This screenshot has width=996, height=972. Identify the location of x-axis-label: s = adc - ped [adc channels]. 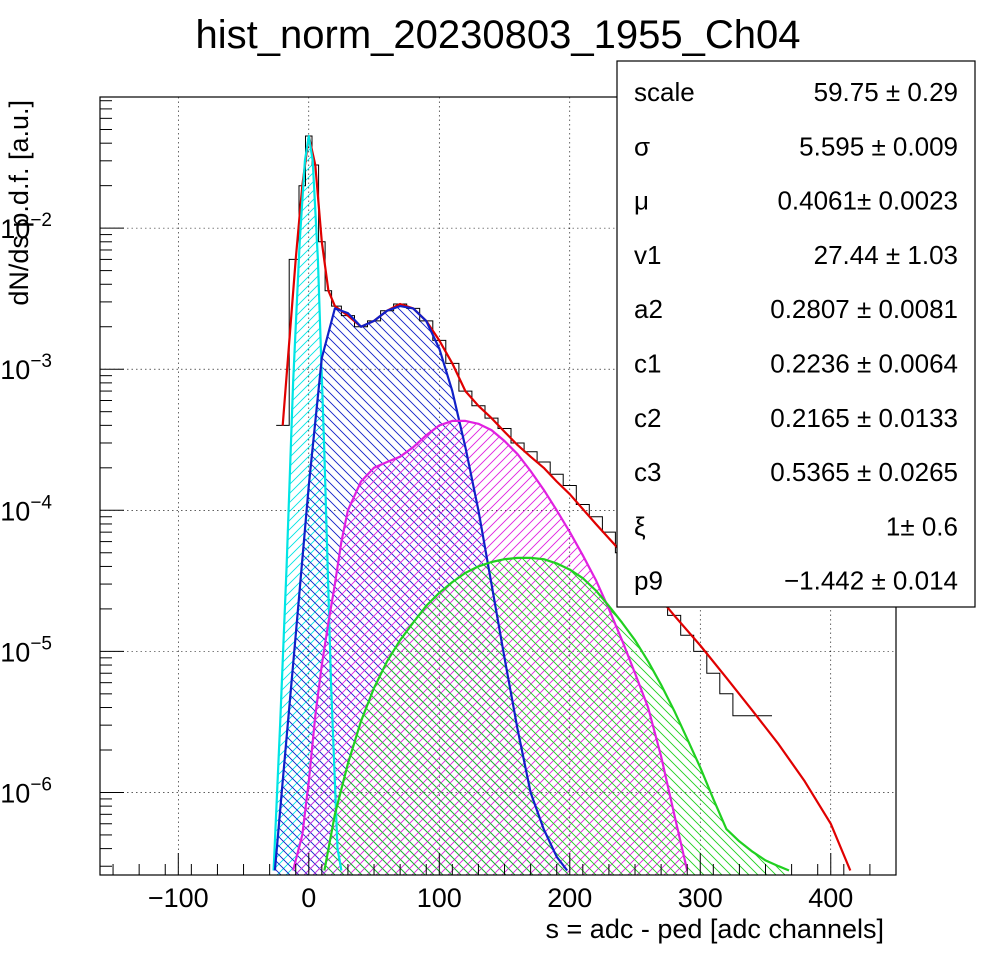
(715, 929).